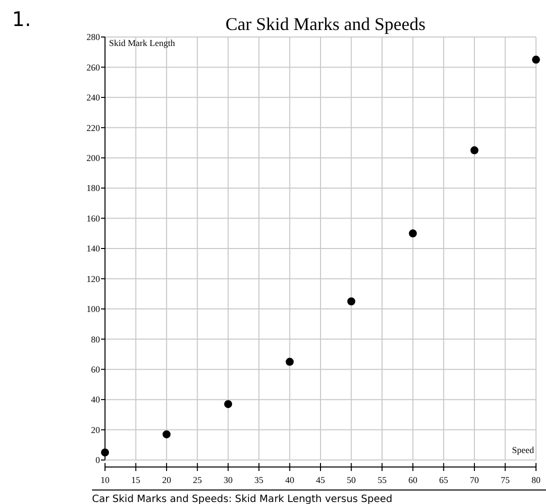  I want to click on x-tick-label: 35, so click(259, 480).